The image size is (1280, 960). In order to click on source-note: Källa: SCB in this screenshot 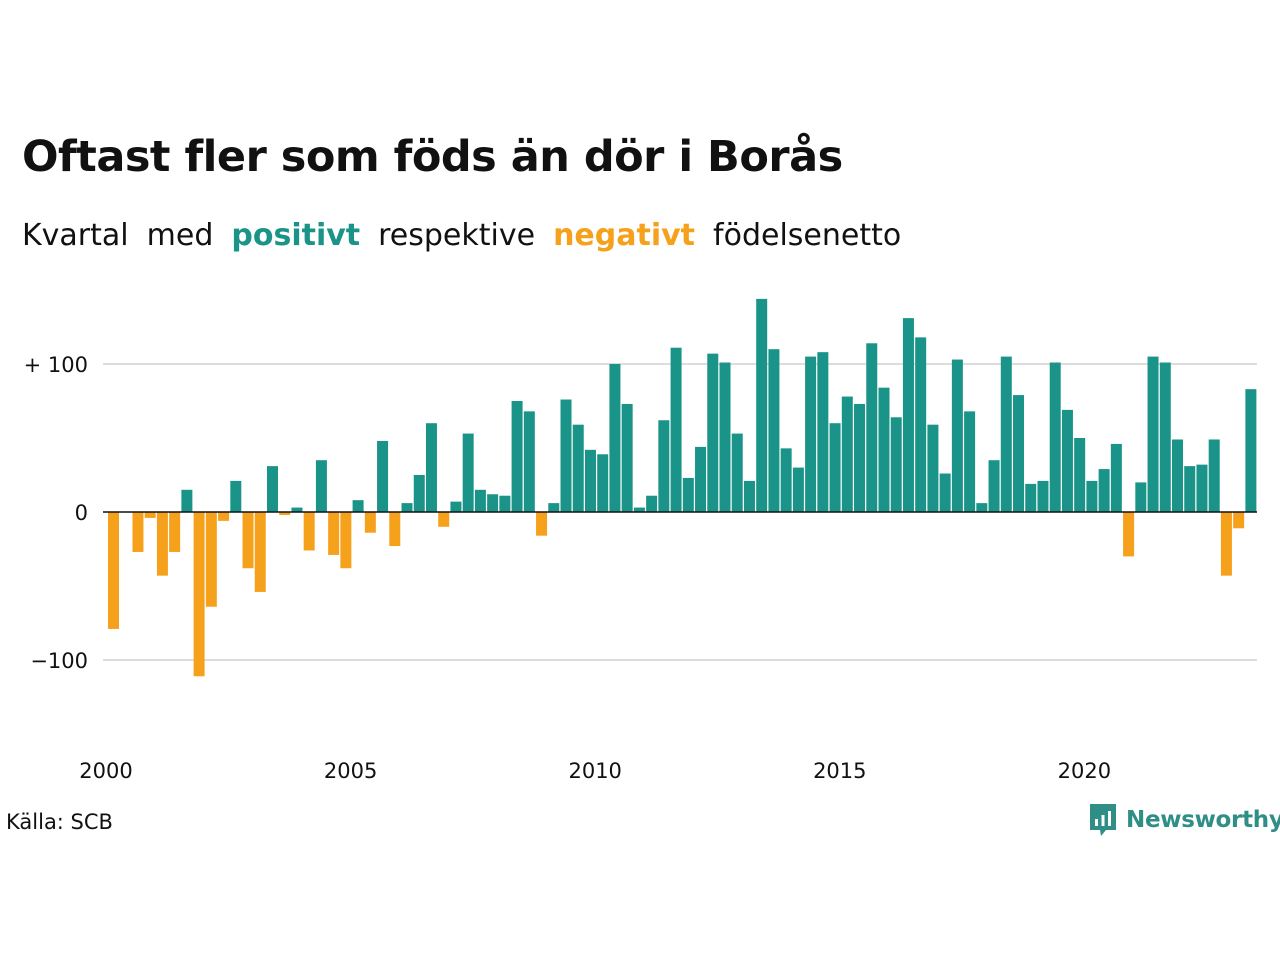, I will do `click(59, 822)`.